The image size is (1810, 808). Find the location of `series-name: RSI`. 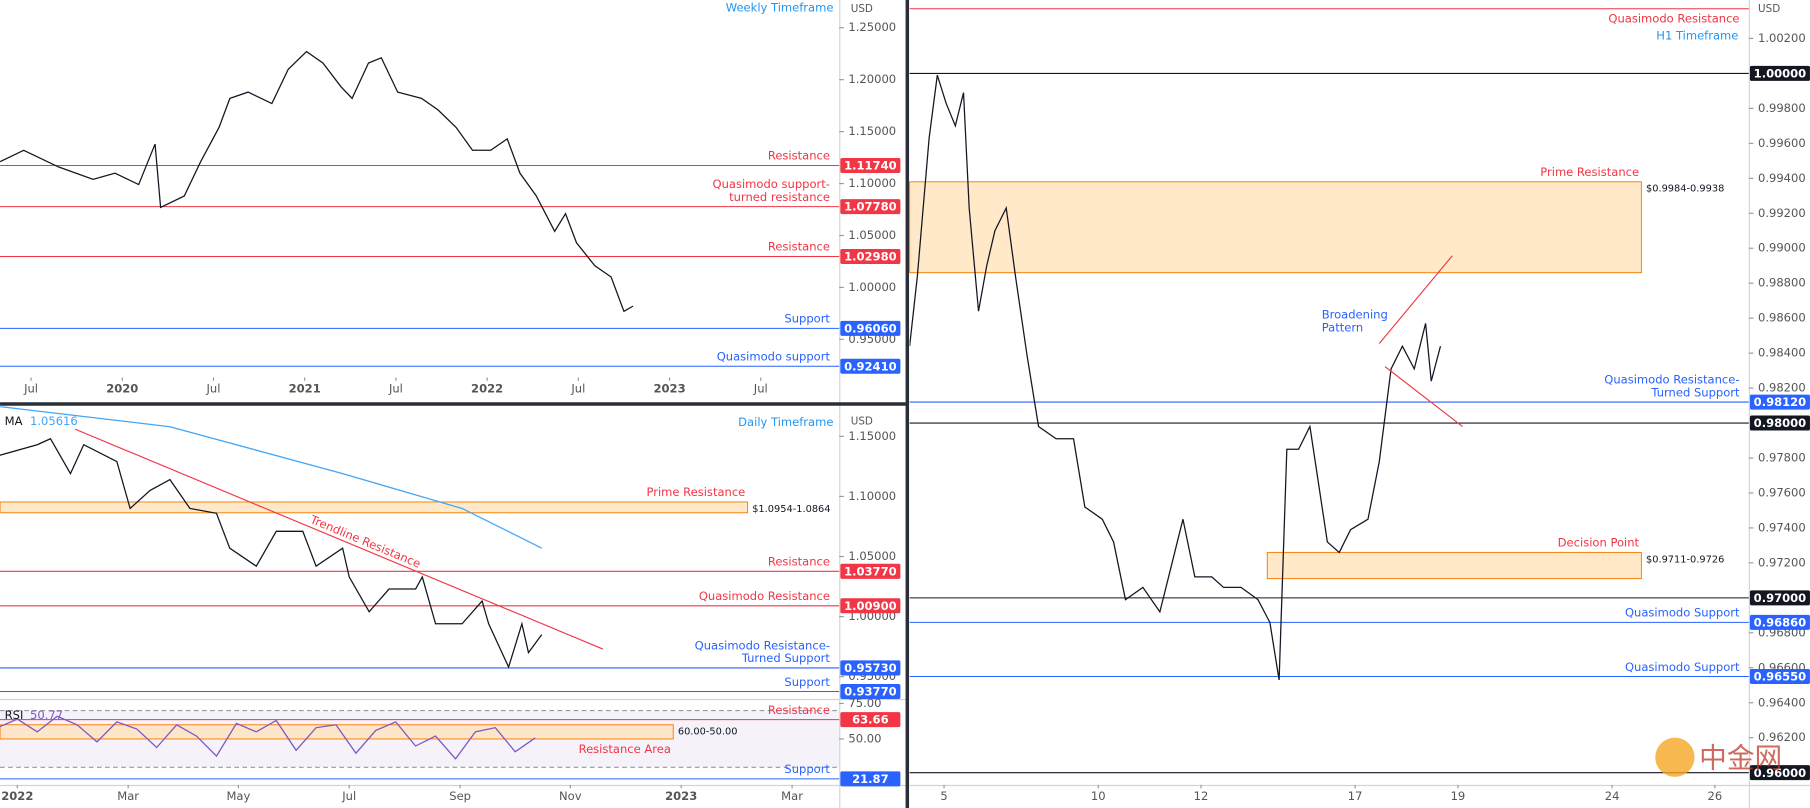

series-name: RSI is located at coordinates (14, 715).